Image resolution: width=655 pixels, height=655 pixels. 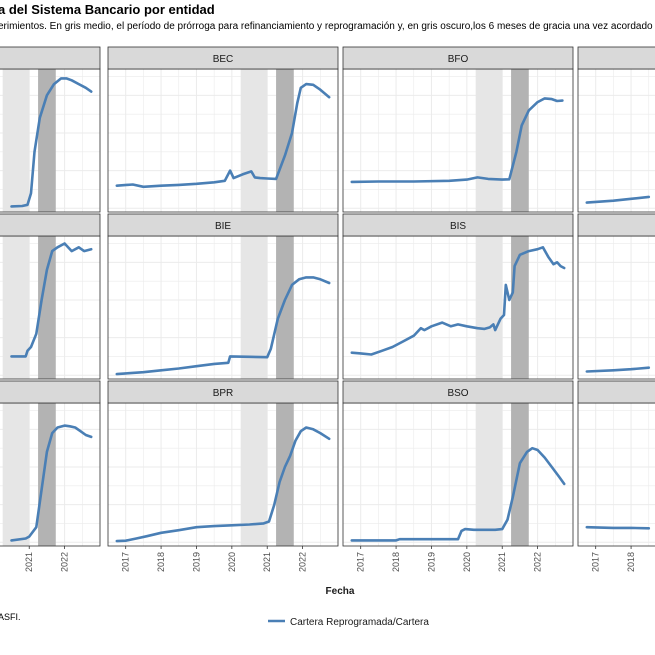 I want to click on facet-panel: BIE, so click(x=223, y=296).